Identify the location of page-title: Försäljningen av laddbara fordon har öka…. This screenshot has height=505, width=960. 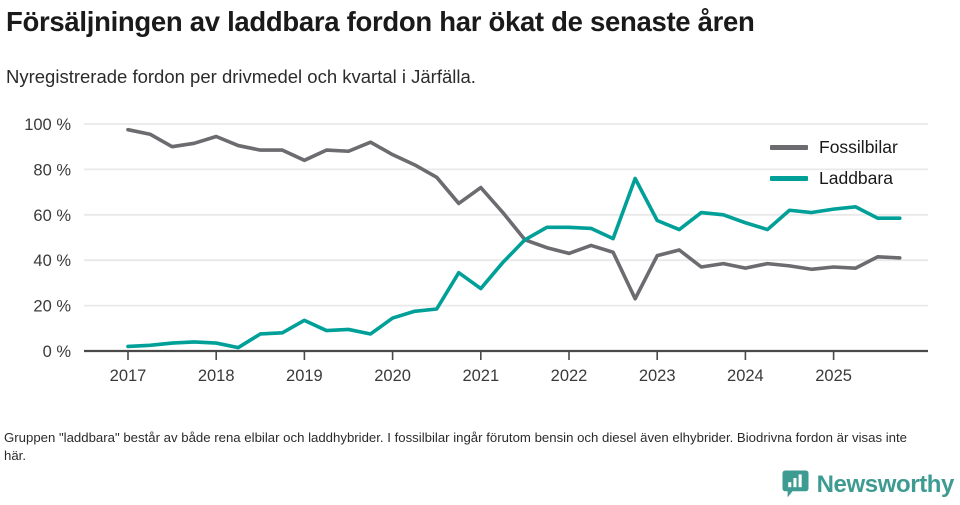
(380, 21).